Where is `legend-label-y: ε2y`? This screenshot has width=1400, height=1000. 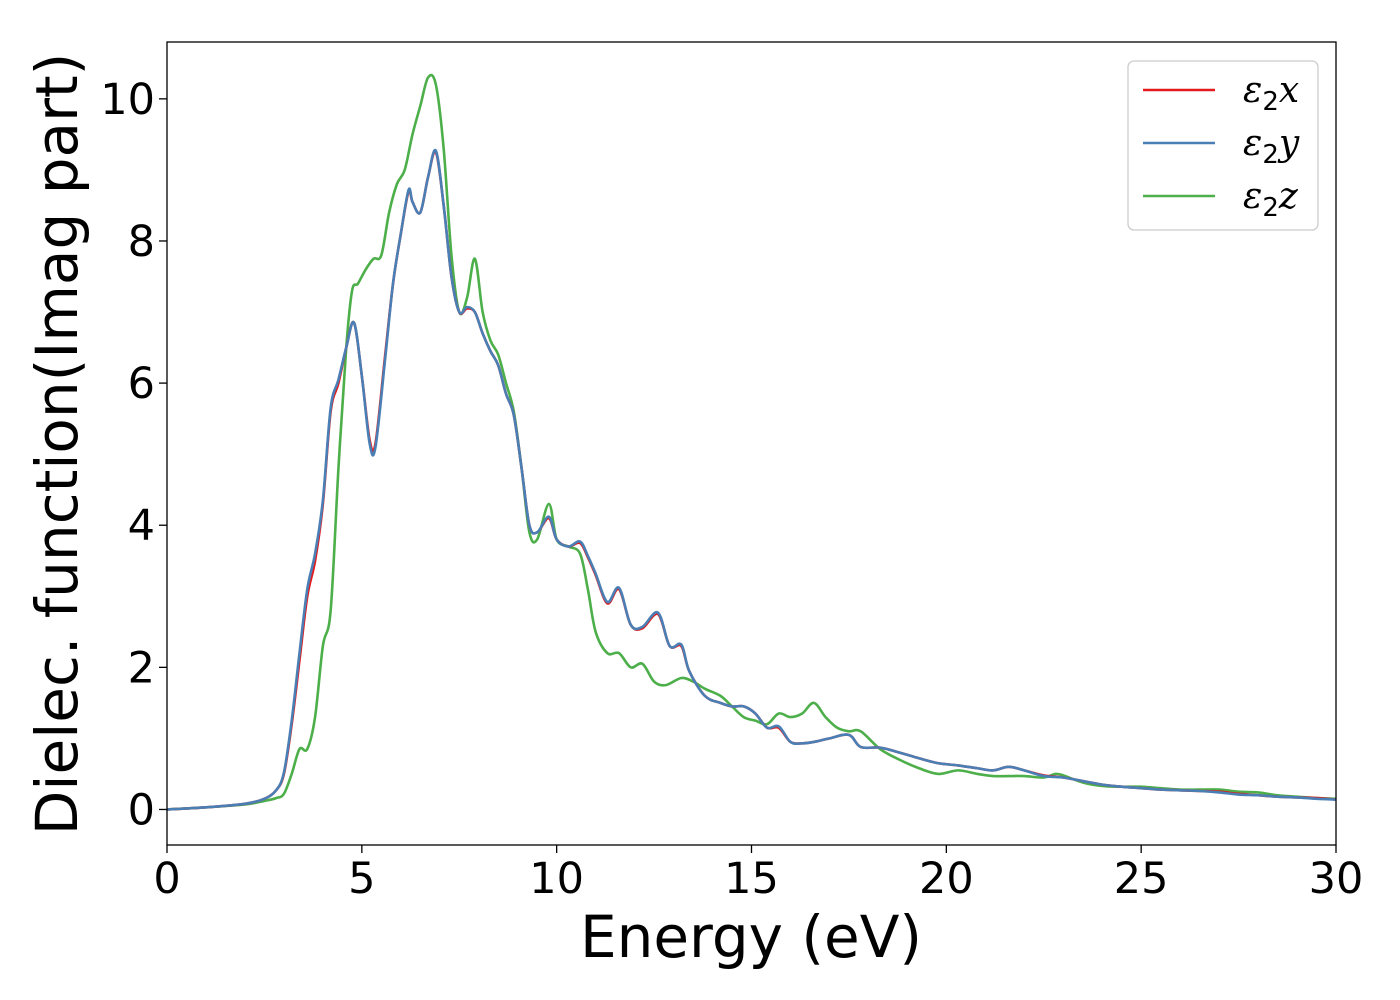
legend-label-y: ε2y is located at coordinates (1271, 146).